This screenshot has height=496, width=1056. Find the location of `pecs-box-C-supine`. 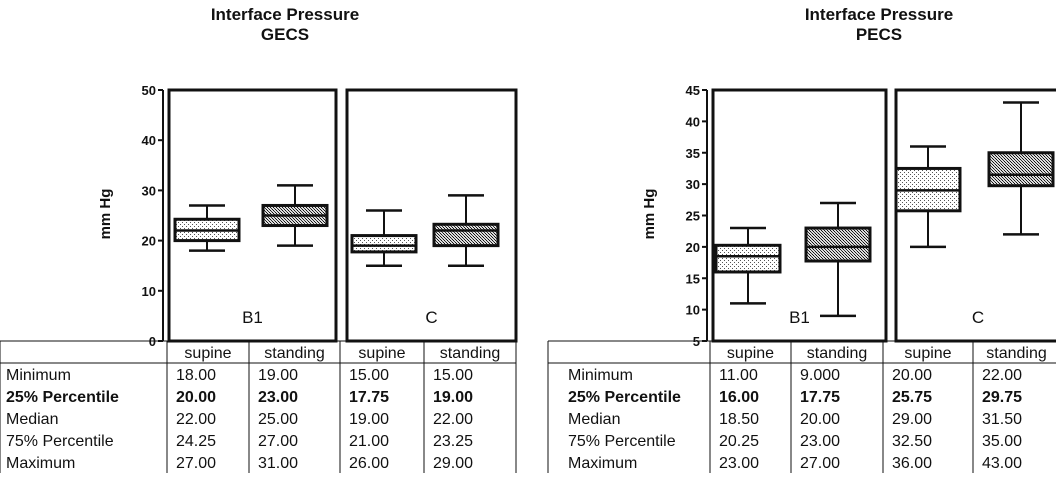

pecs-box-C-supine is located at coordinates (928, 197).